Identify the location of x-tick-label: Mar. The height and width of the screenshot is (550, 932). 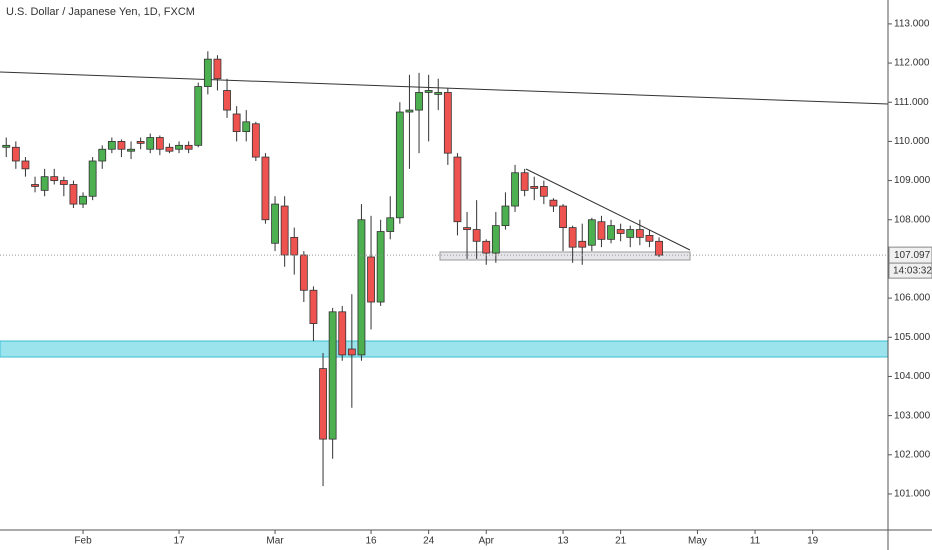
(275, 541).